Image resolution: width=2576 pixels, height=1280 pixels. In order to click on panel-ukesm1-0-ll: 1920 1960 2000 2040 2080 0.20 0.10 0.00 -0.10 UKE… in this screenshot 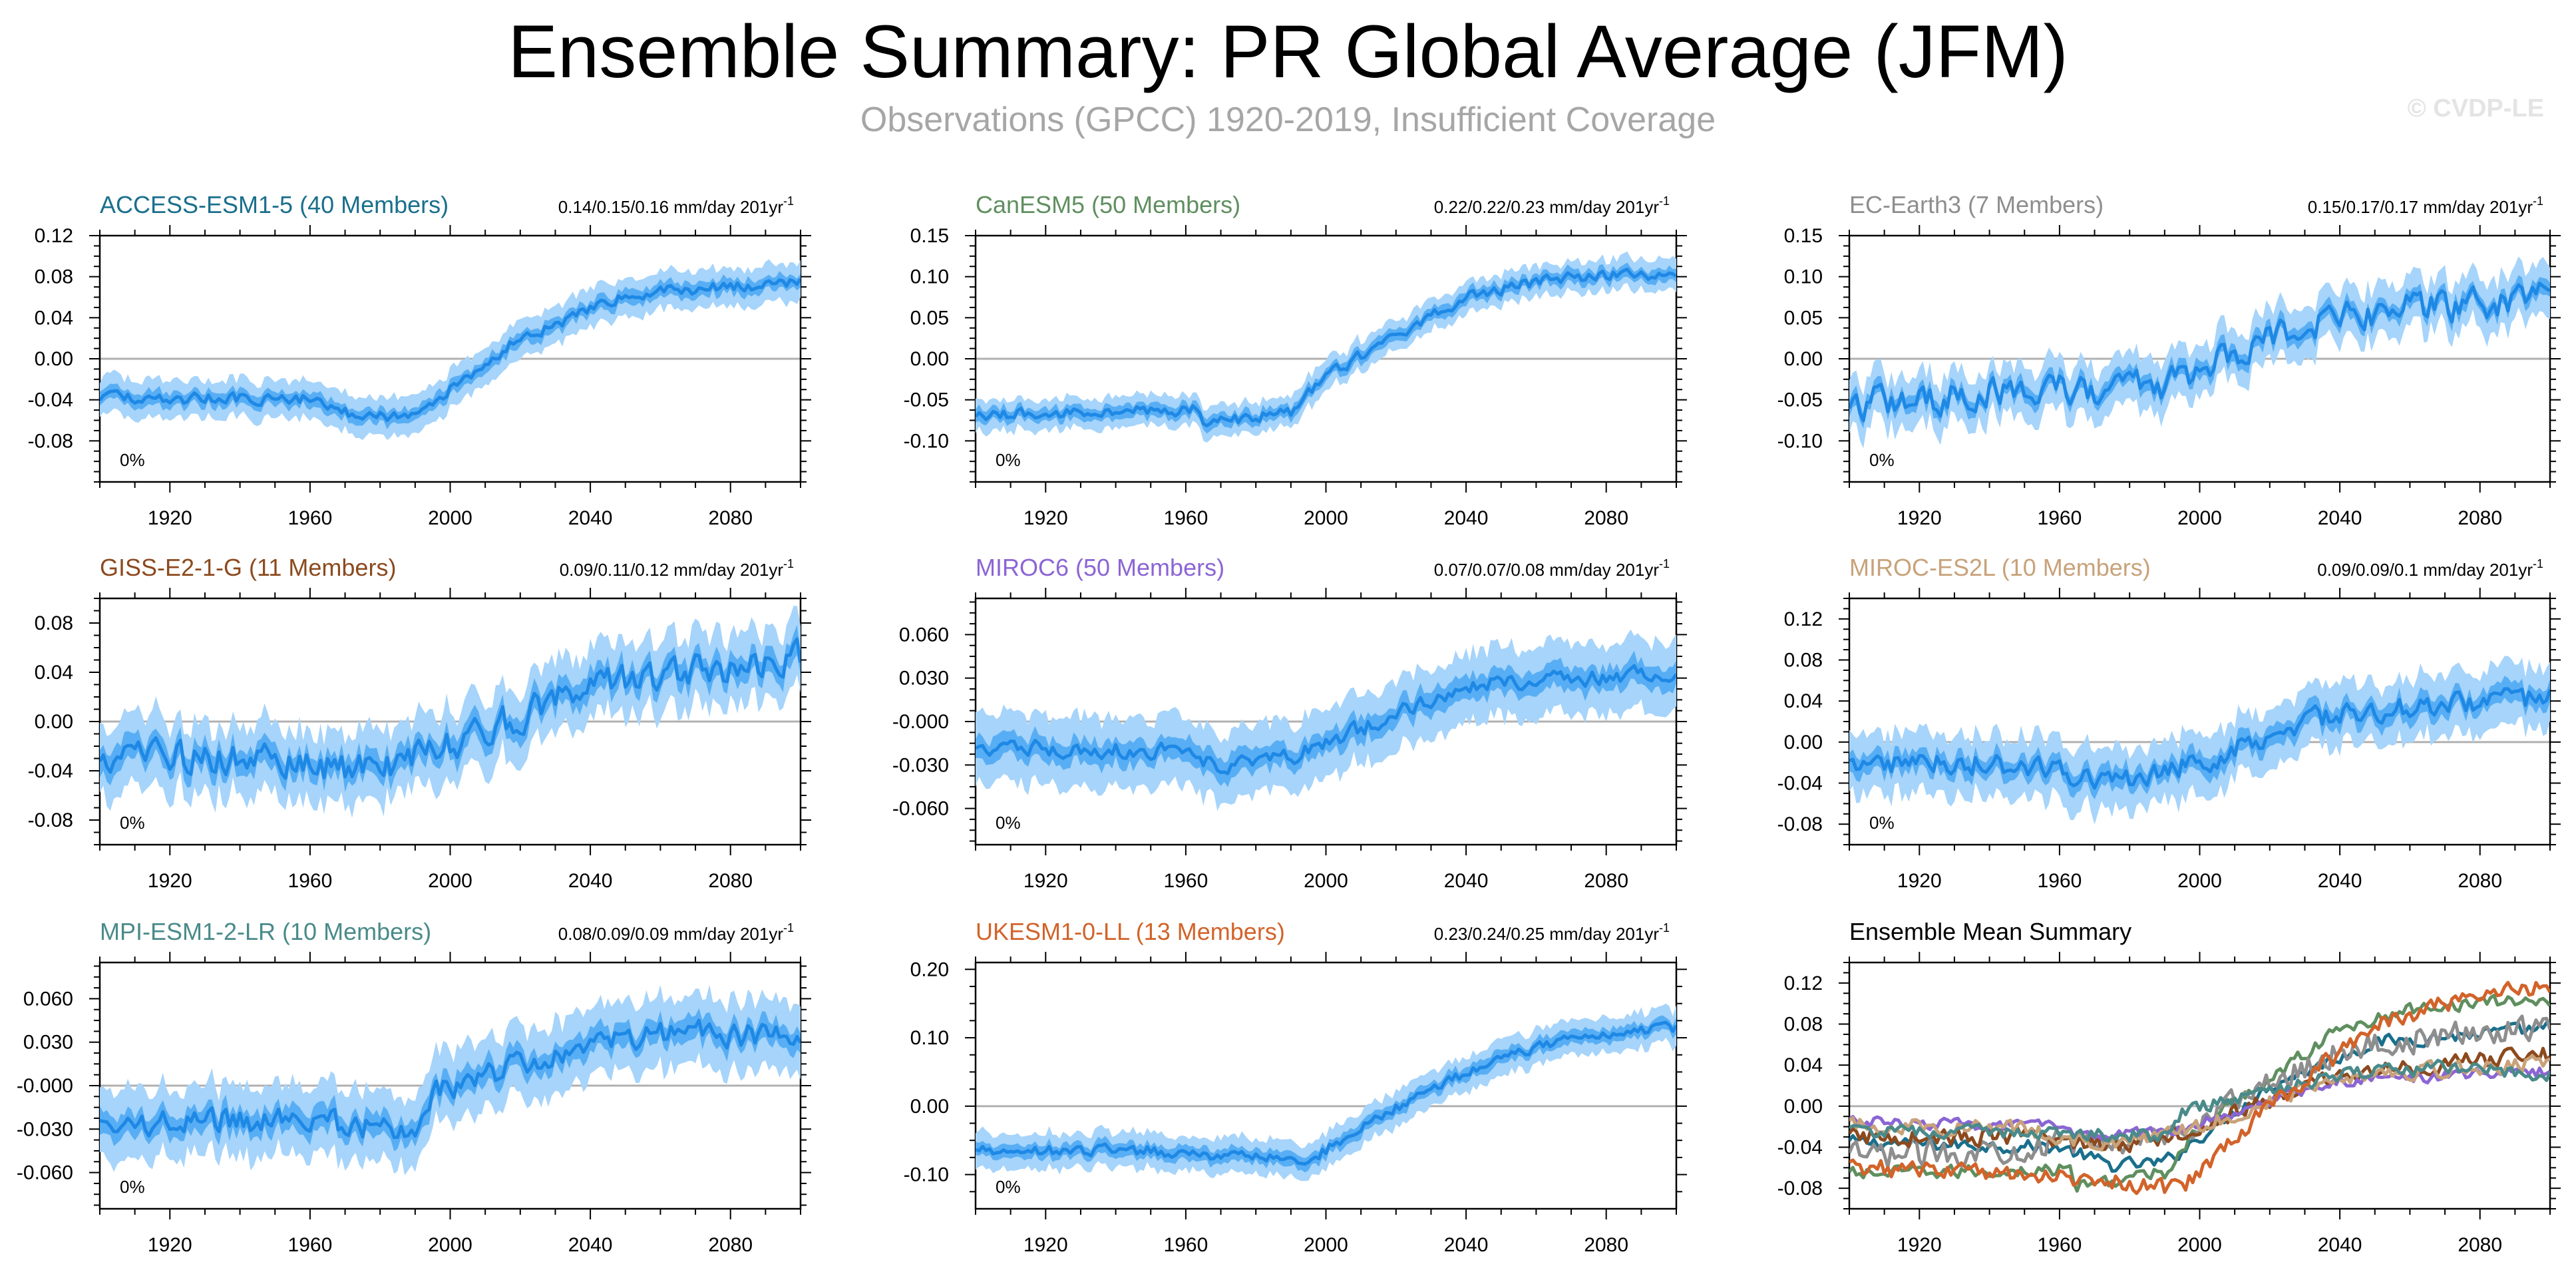, I will do `click(1295, 1087)`.